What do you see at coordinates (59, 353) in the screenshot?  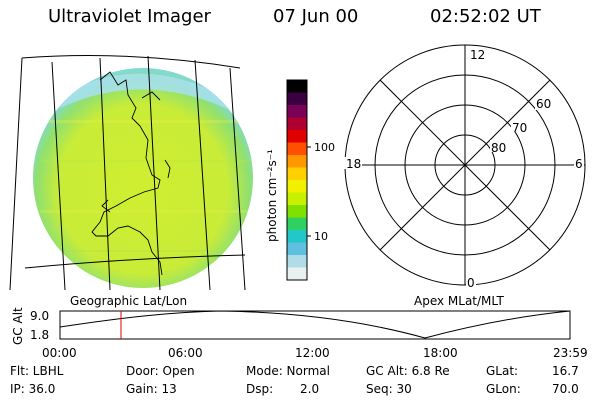 I see `xtick-0000: 00:00` at bounding box center [59, 353].